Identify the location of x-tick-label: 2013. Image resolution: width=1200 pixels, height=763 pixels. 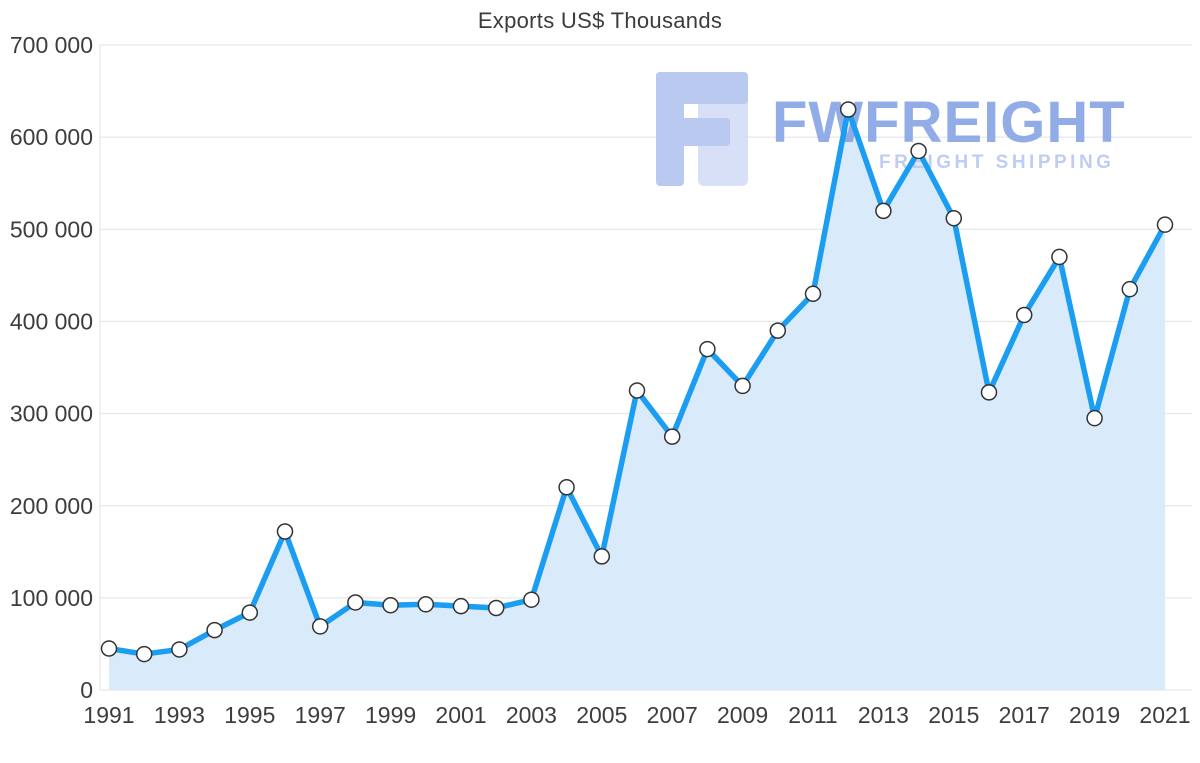
(883, 715).